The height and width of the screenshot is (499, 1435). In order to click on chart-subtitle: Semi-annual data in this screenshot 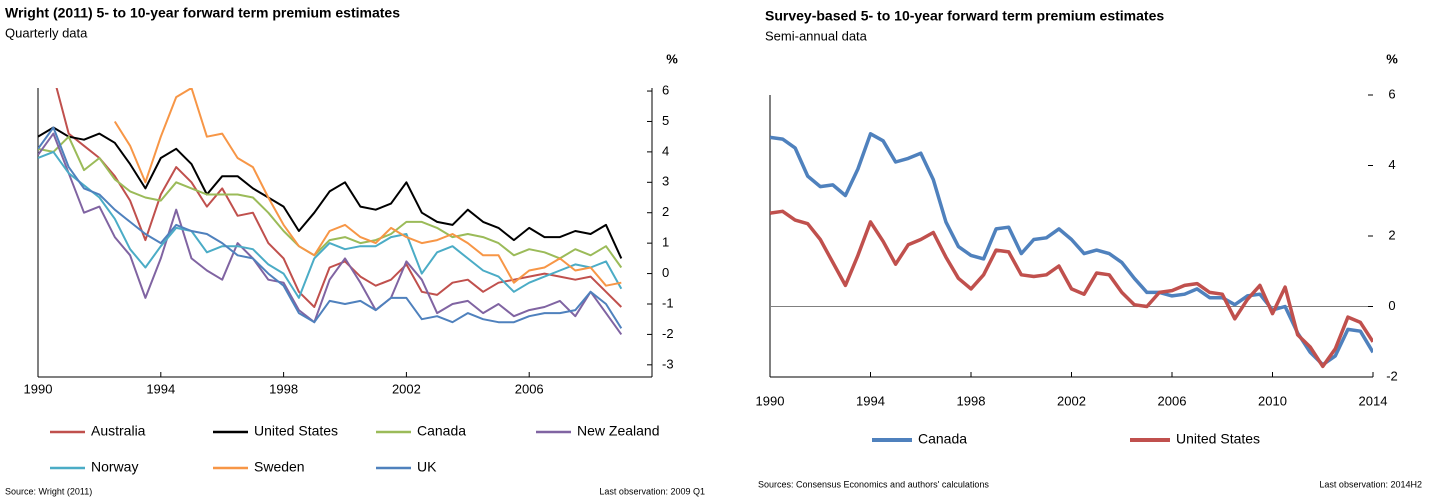, I will do `click(816, 35)`.